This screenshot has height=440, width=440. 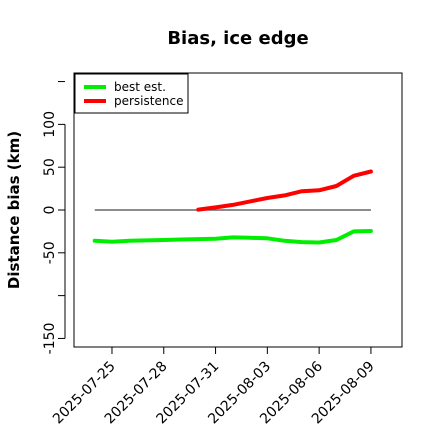 What do you see at coordinates (237, 38) in the screenshot?
I see `chart-title: Bias, ice edge` at bounding box center [237, 38].